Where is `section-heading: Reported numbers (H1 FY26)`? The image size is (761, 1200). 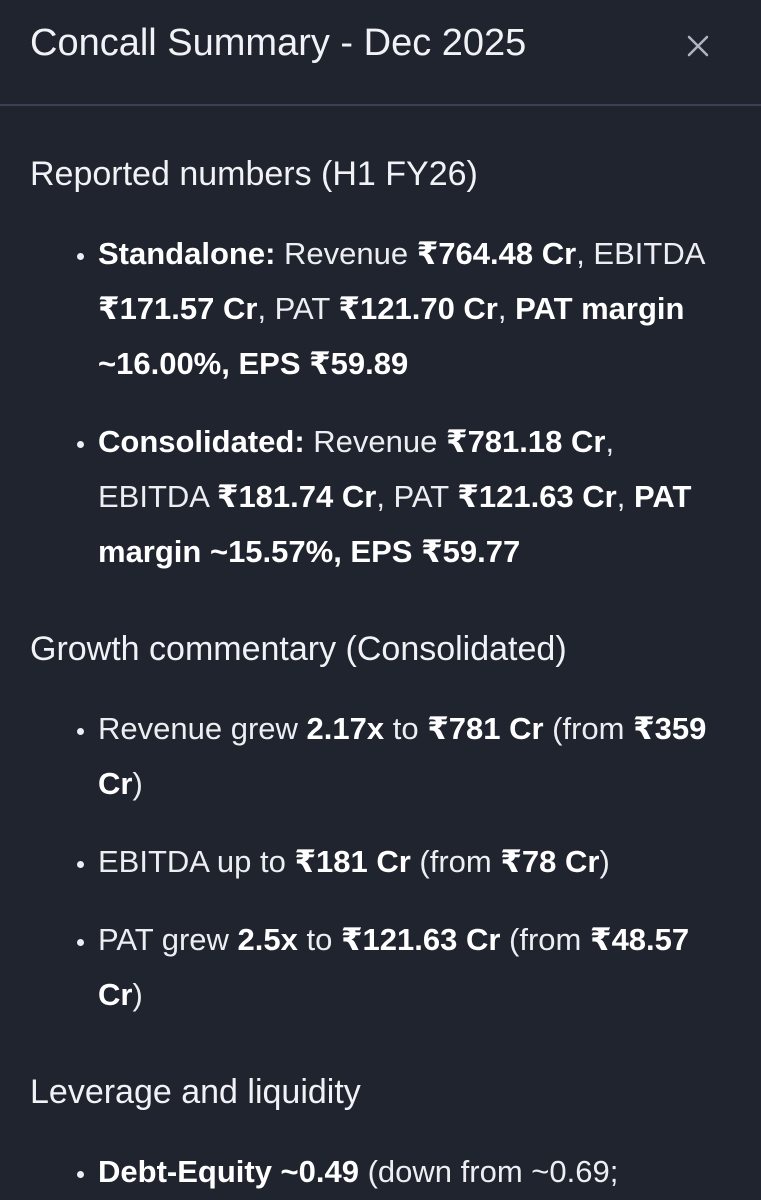 section-heading: Reported numbers (H1 FY26) is located at coordinates (254, 174).